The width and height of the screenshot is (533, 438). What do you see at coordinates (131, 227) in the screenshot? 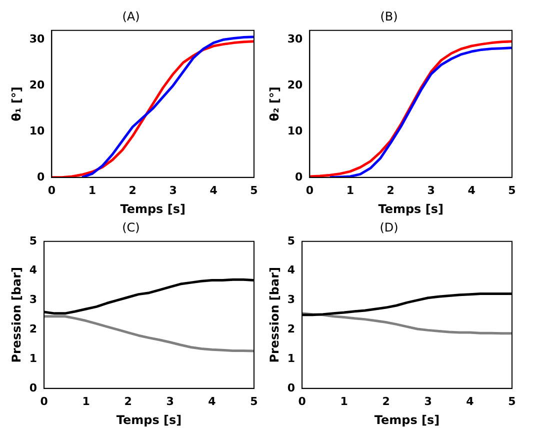
I see `chart-title: (C)` at bounding box center [131, 227].